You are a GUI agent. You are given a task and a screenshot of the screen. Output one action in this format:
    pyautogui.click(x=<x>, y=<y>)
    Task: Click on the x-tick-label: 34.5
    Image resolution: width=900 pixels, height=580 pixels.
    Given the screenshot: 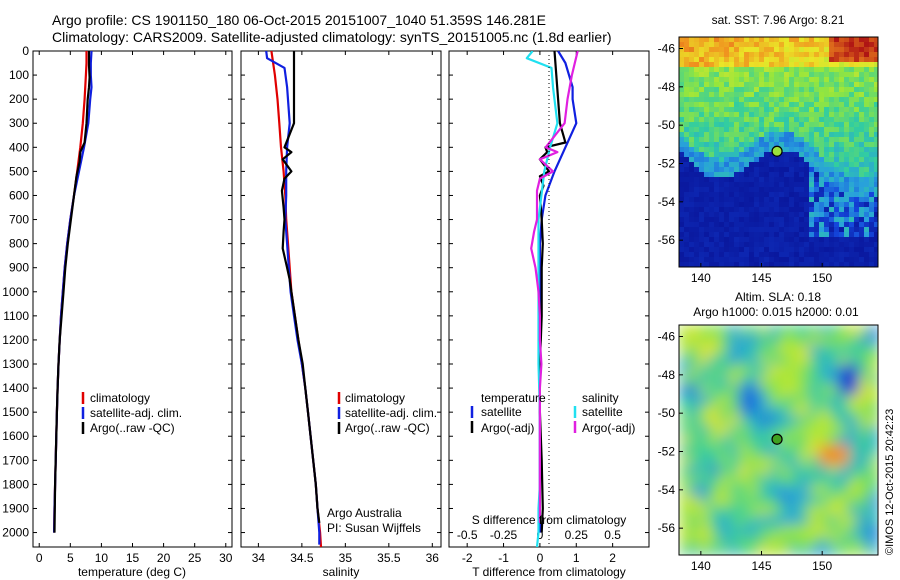 What is the action you would take?
    pyautogui.click(x=302, y=558)
    